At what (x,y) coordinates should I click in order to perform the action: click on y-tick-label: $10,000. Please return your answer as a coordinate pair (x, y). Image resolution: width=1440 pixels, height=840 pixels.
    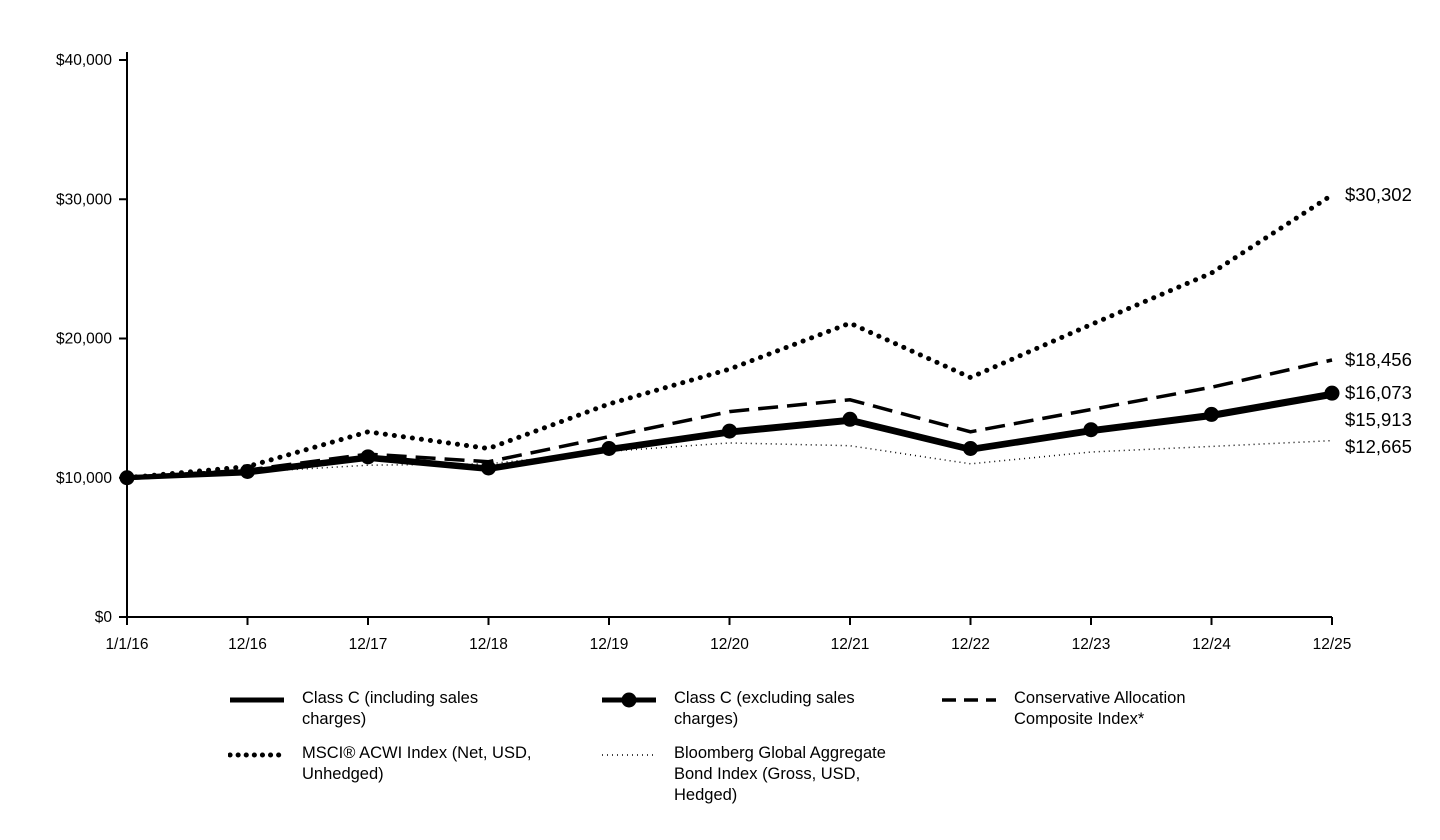
    Looking at the image, I should click on (84, 478).